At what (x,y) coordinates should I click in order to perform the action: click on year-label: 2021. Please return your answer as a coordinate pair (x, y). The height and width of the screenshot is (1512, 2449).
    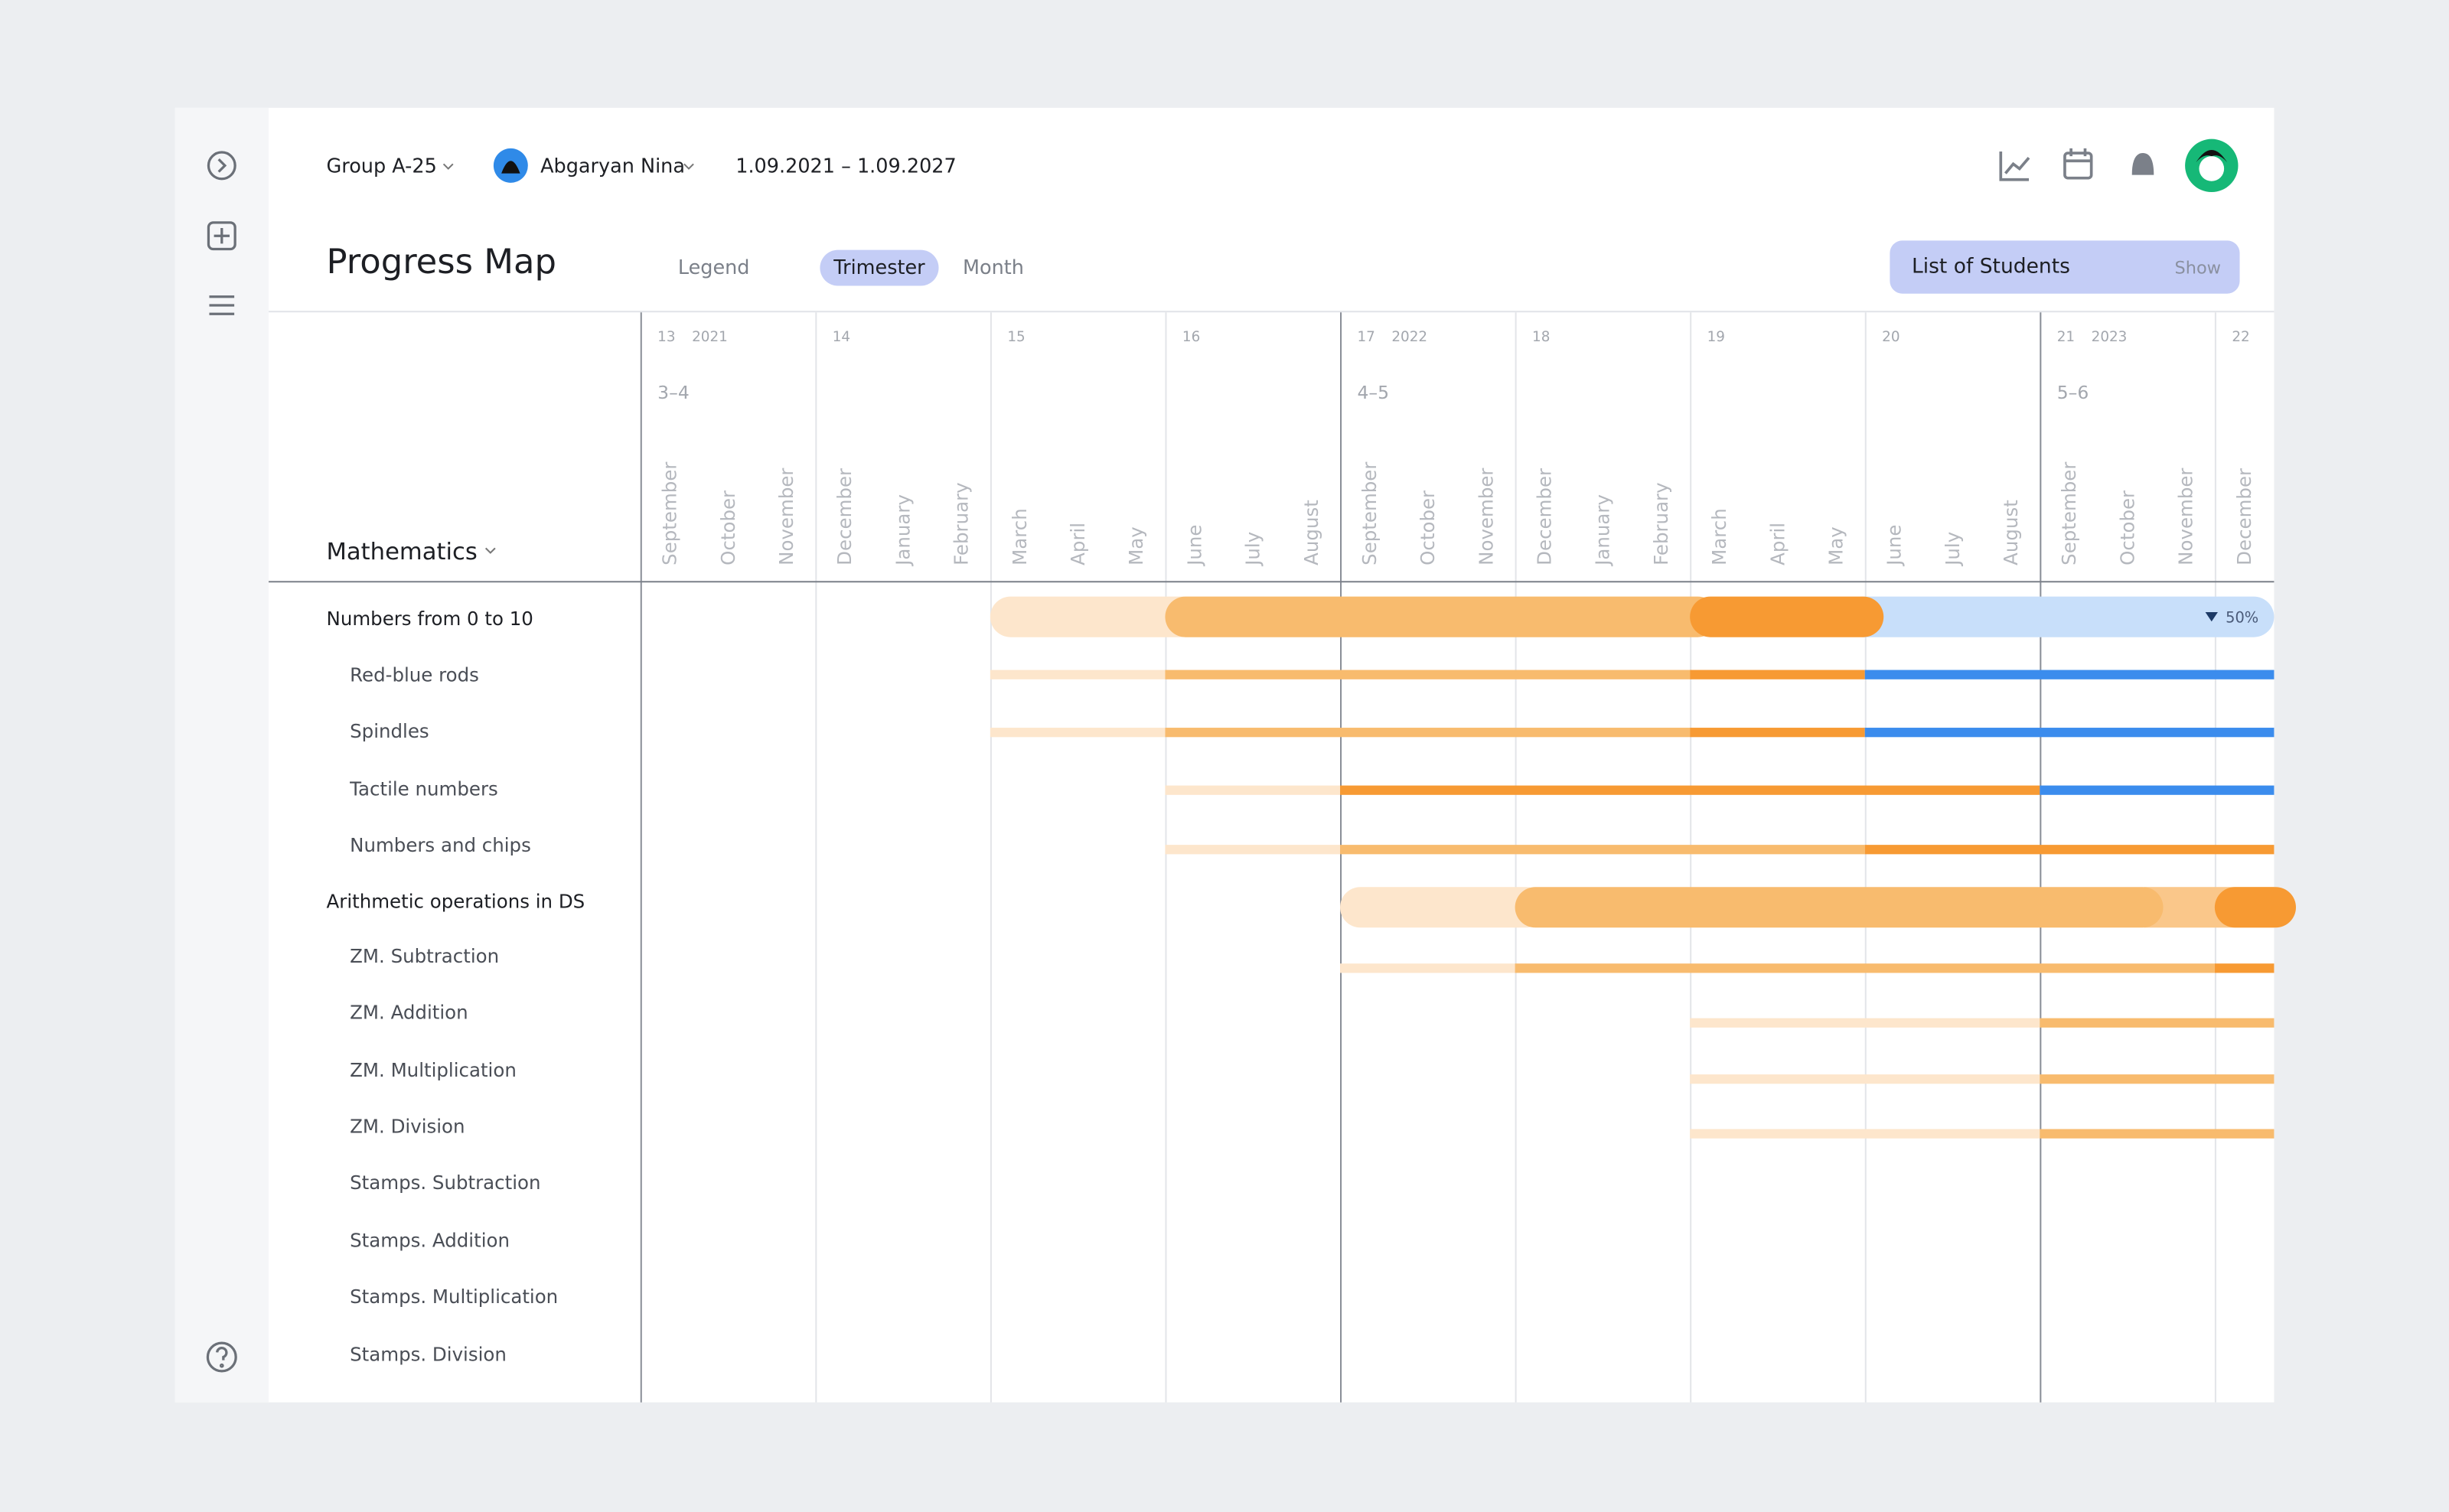
    Looking at the image, I should click on (710, 337).